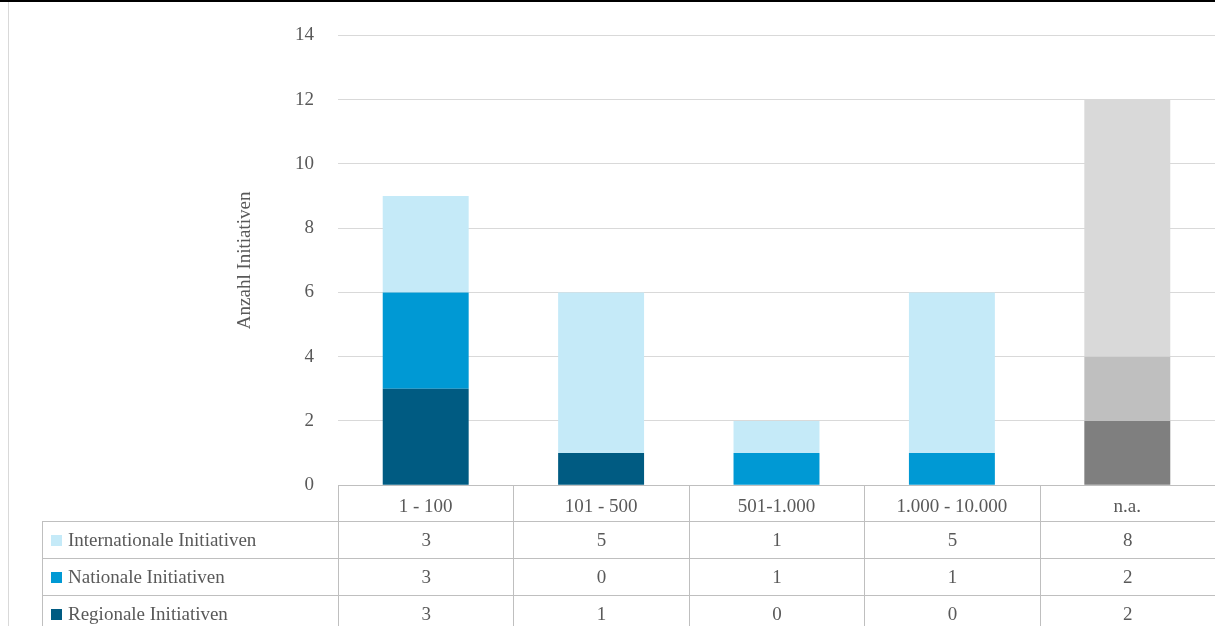 The image size is (1215, 626). Describe the element at coordinates (190, 610) in the screenshot. I see `legend-label: Regionale Initiativen` at that location.